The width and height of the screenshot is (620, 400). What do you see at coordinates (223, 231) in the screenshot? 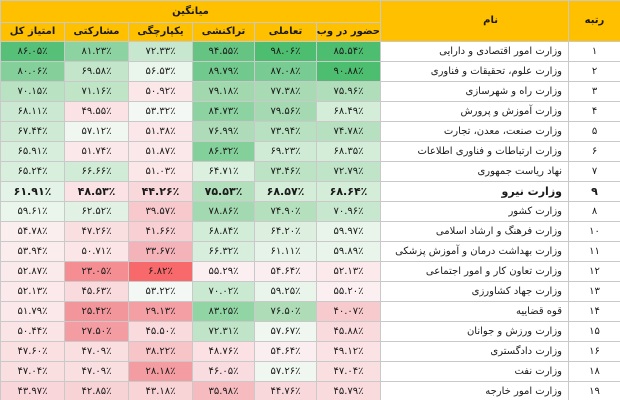
I see `score-cell: ۶۸.۸۴٪` at bounding box center [223, 231].